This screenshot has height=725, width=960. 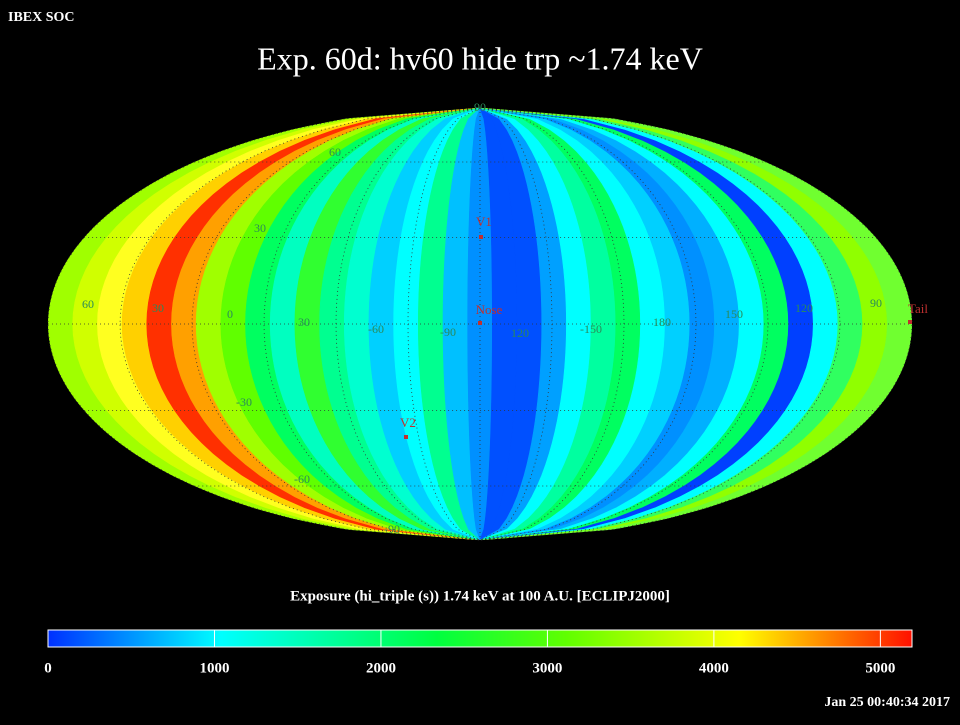 I want to click on marker-label: Tail, so click(x=918, y=308).